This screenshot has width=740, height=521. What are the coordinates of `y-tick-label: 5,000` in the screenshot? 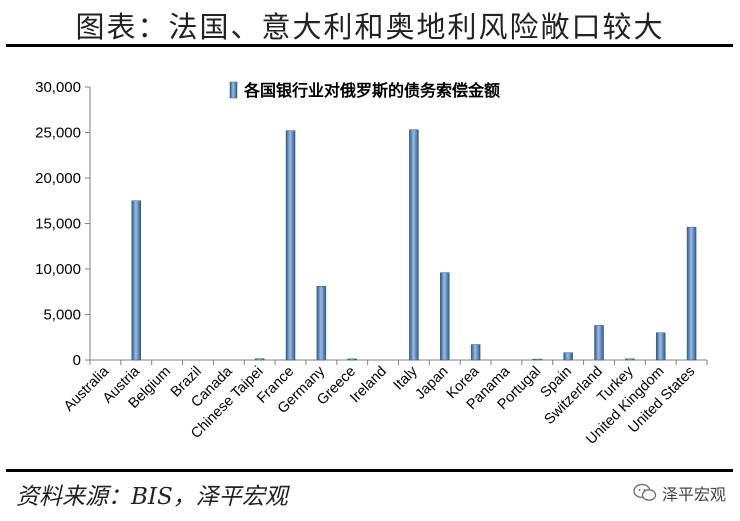 It's located at (62, 315).